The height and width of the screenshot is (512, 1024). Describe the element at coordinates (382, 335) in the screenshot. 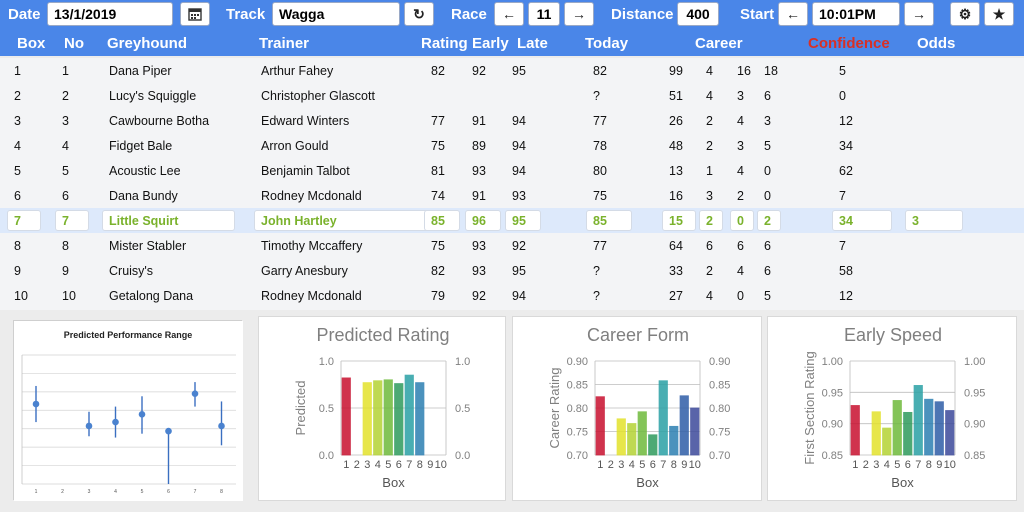

I see `chart-title: Predicted Rating` at that location.